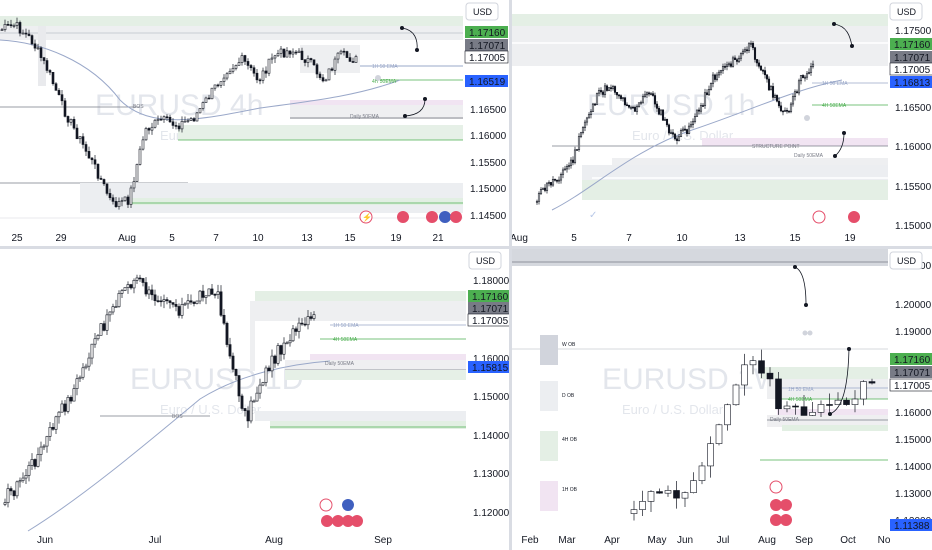  Describe the element at coordinates (629, 238) in the screenshot. I see `x-tick-label: 7` at that location.